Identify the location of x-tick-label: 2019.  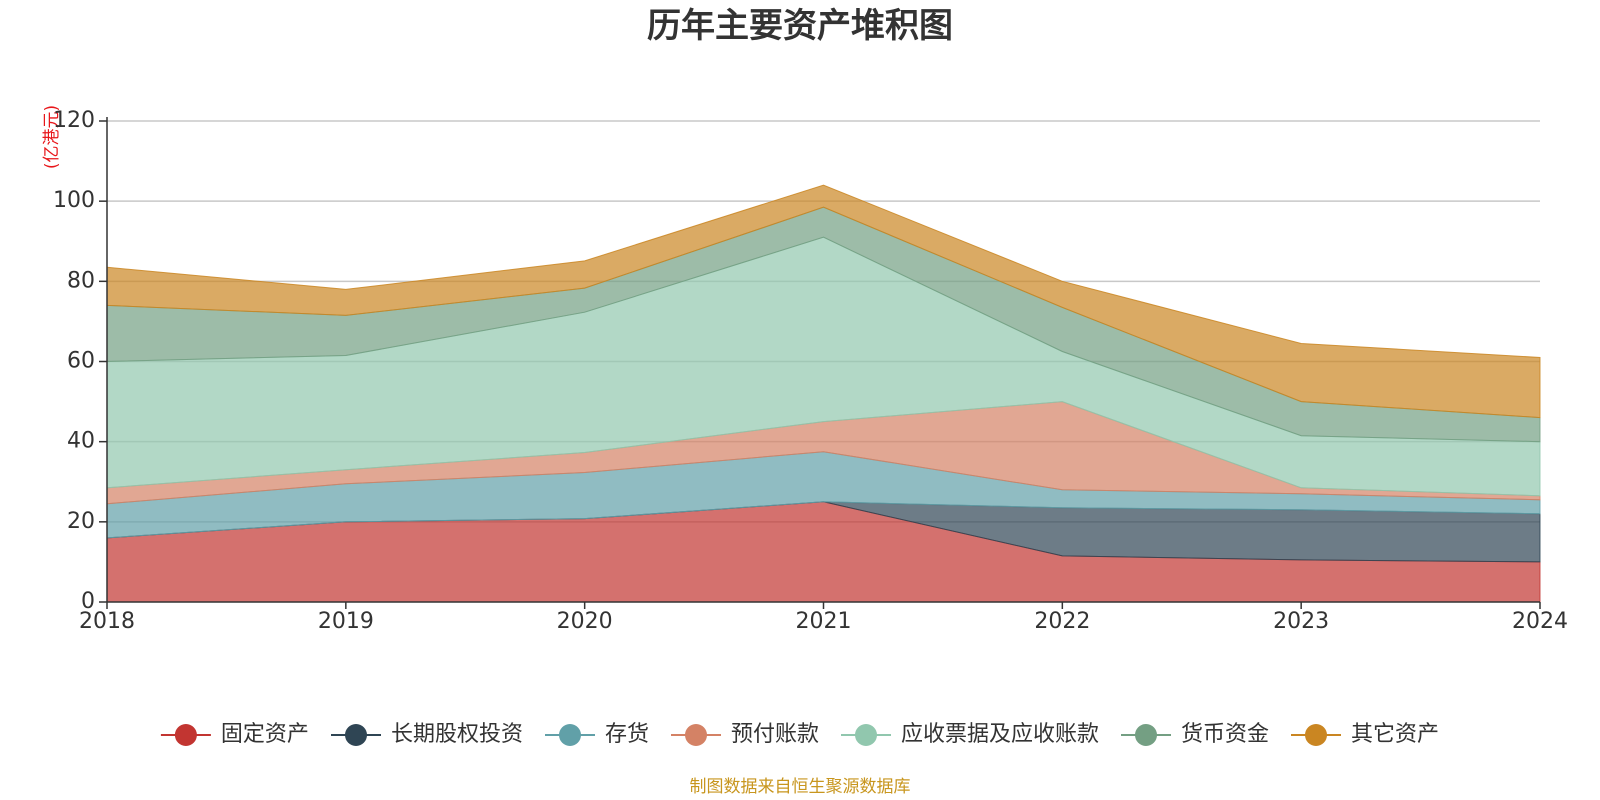
(346, 621).